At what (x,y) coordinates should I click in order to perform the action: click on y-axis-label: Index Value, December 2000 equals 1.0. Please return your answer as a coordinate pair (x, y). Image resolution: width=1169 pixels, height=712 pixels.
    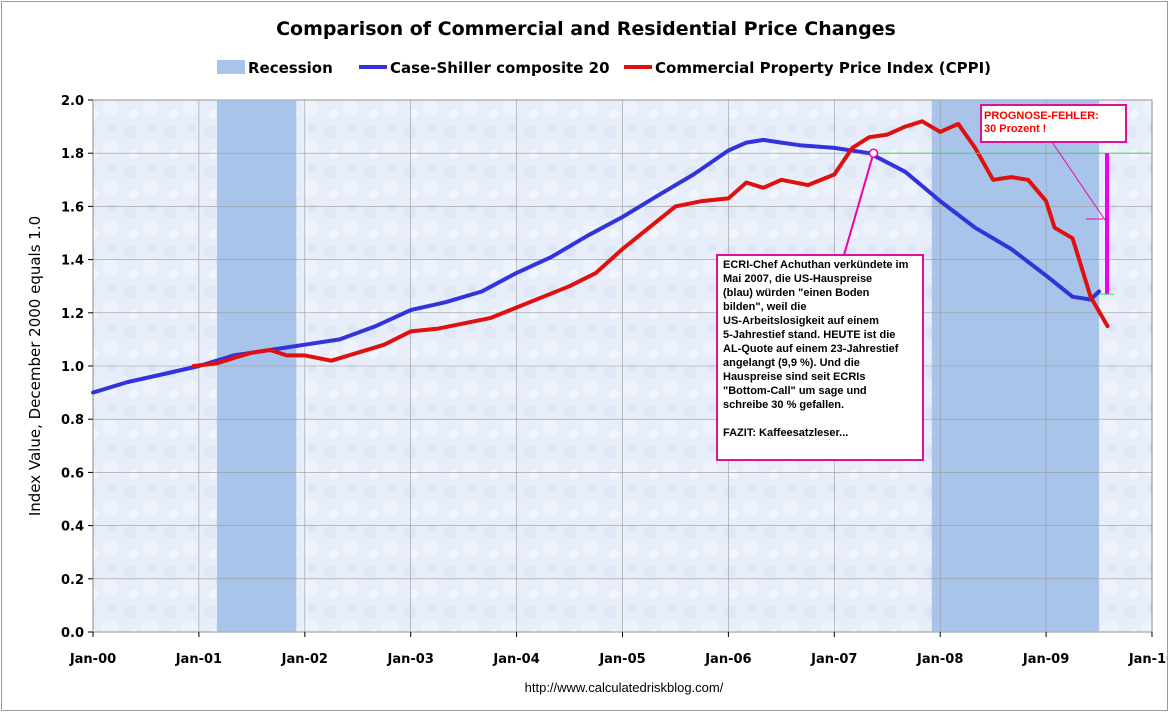
    Looking at the image, I should click on (35, 366).